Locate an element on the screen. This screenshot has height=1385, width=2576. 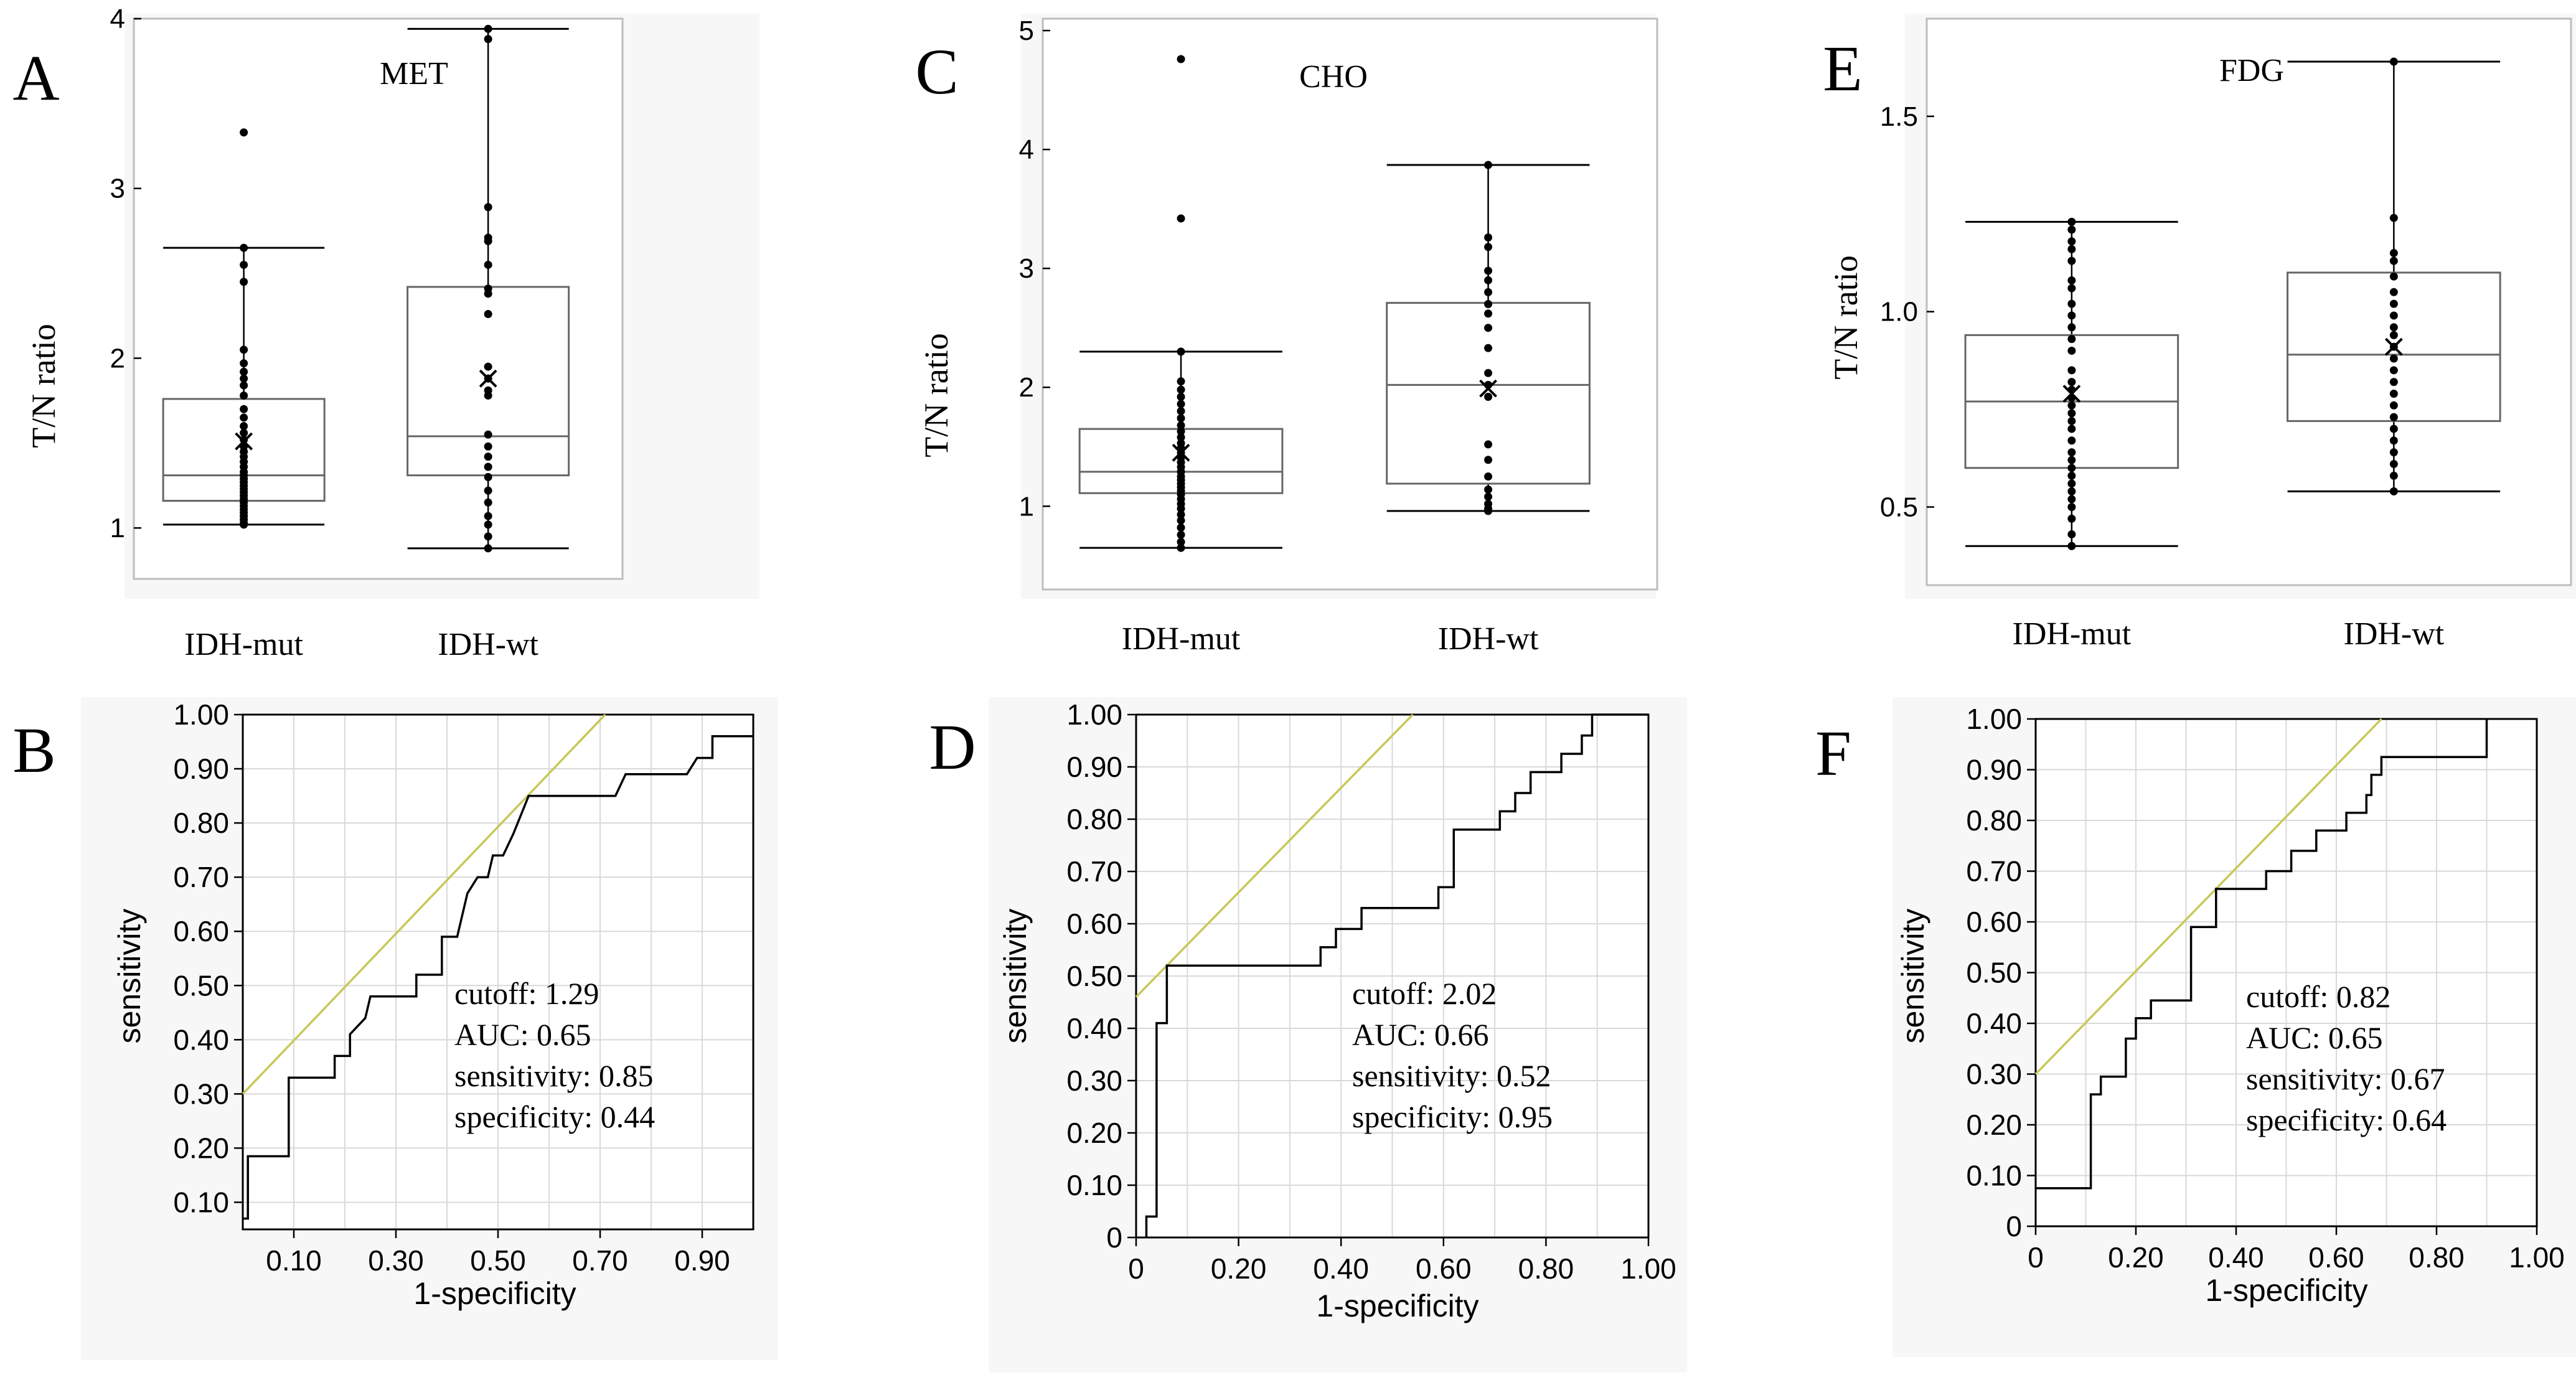
chart-title: CHO is located at coordinates (1333, 77).